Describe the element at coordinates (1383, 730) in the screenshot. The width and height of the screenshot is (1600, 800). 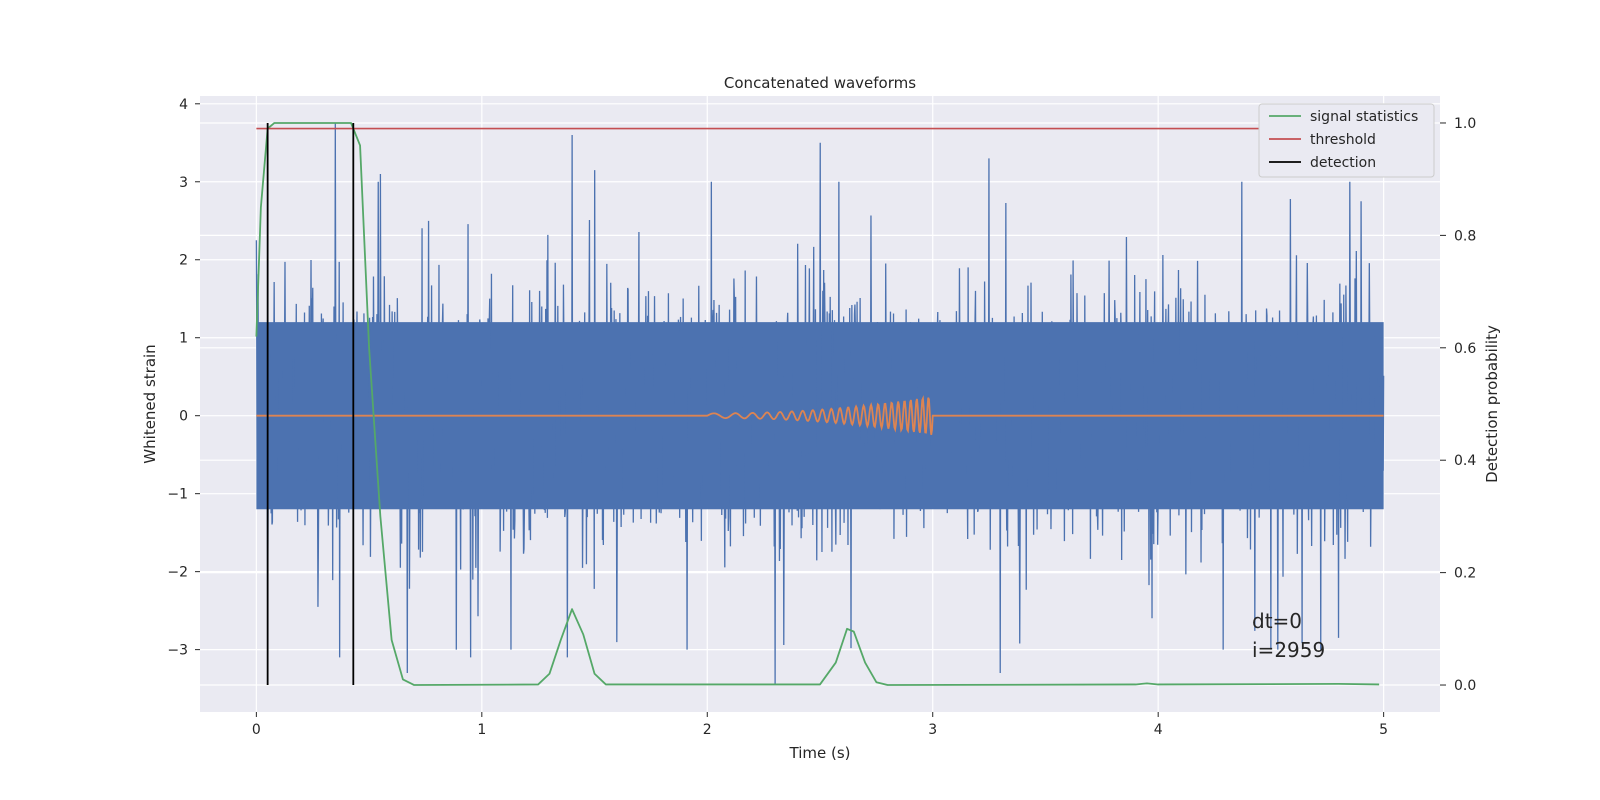
I see `x-tick-label: 5` at that location.